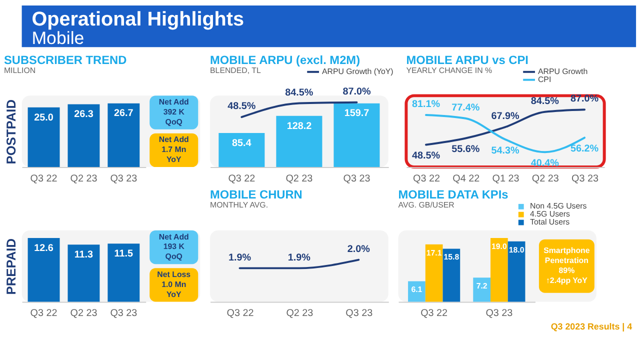 The image size is (640, 352). I want to click on data-label: 25.0, so click(44, 118).